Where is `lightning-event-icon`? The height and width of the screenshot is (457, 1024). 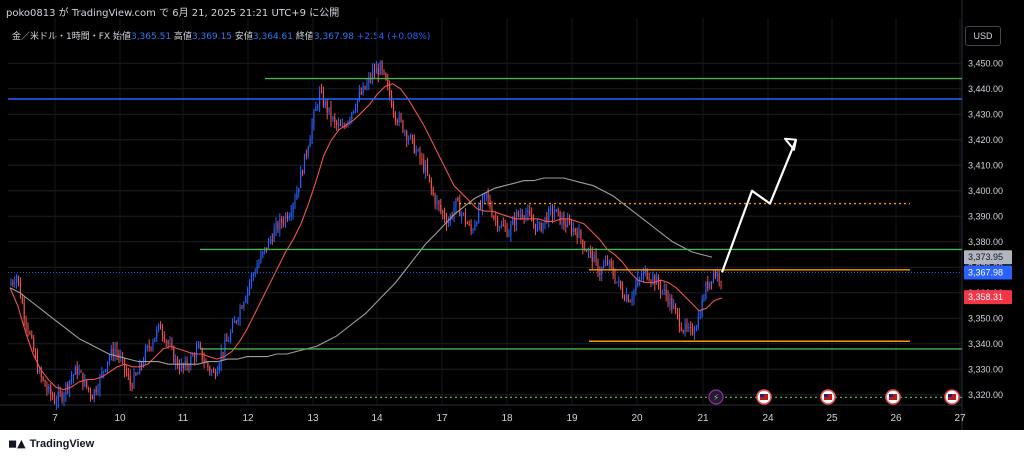 lightning-event-icon is located at coordinates (716, 397).